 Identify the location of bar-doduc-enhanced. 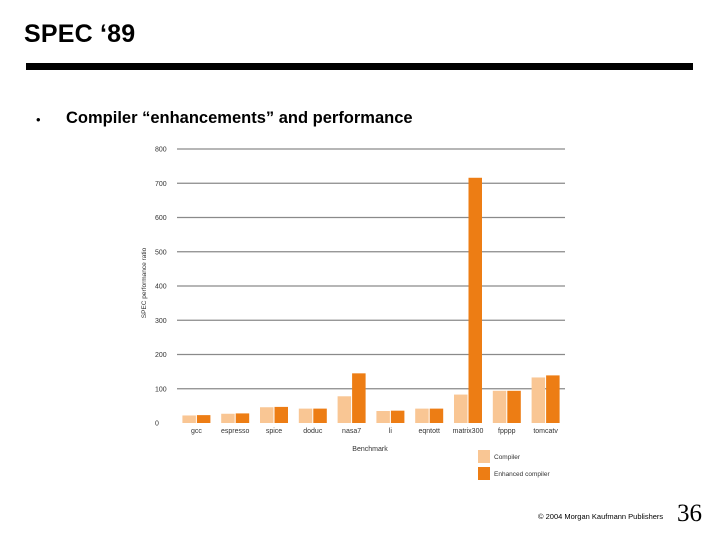
(320, 415).